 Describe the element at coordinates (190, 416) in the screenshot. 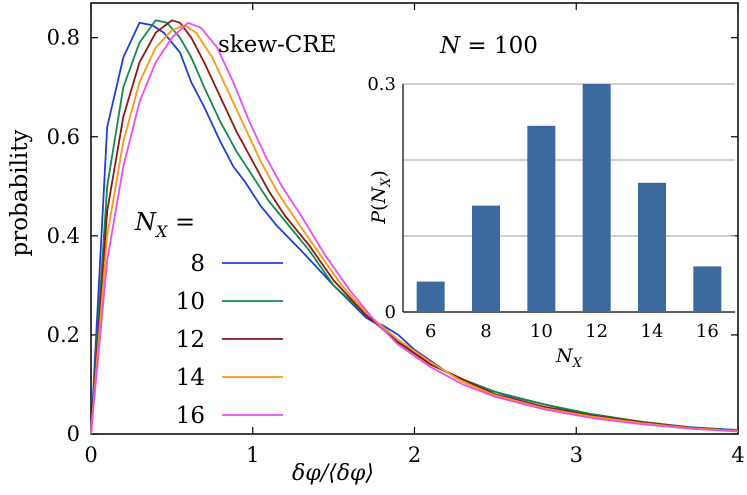

I see `legend-label-16: 16` at that location.